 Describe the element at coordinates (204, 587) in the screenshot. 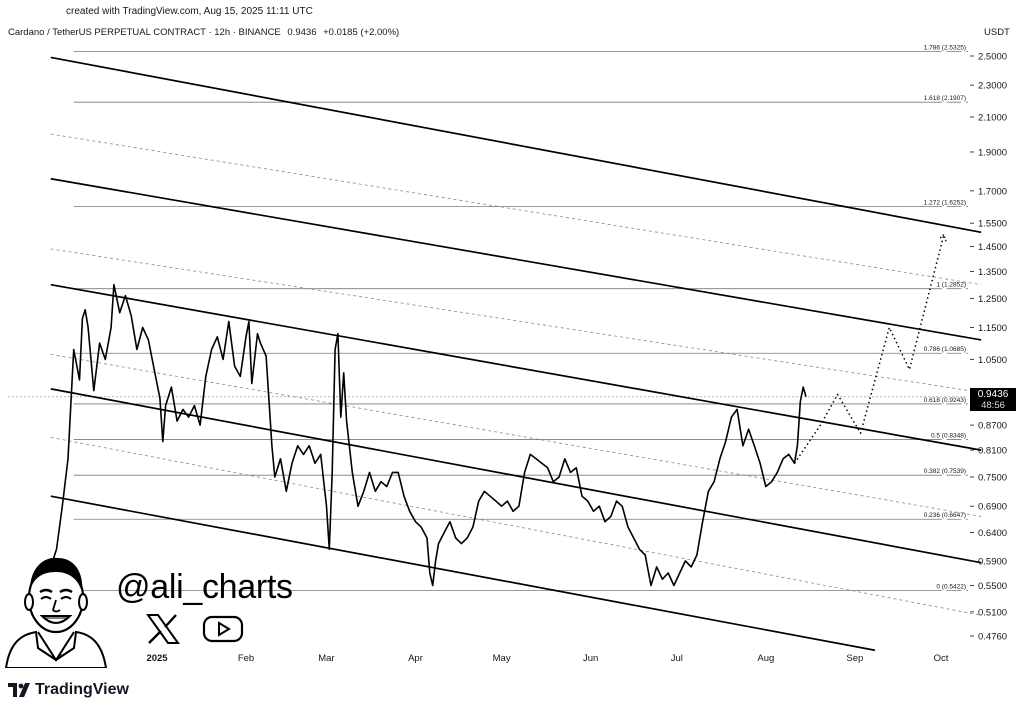

I see `author-handle: @ali_charts` at that location.